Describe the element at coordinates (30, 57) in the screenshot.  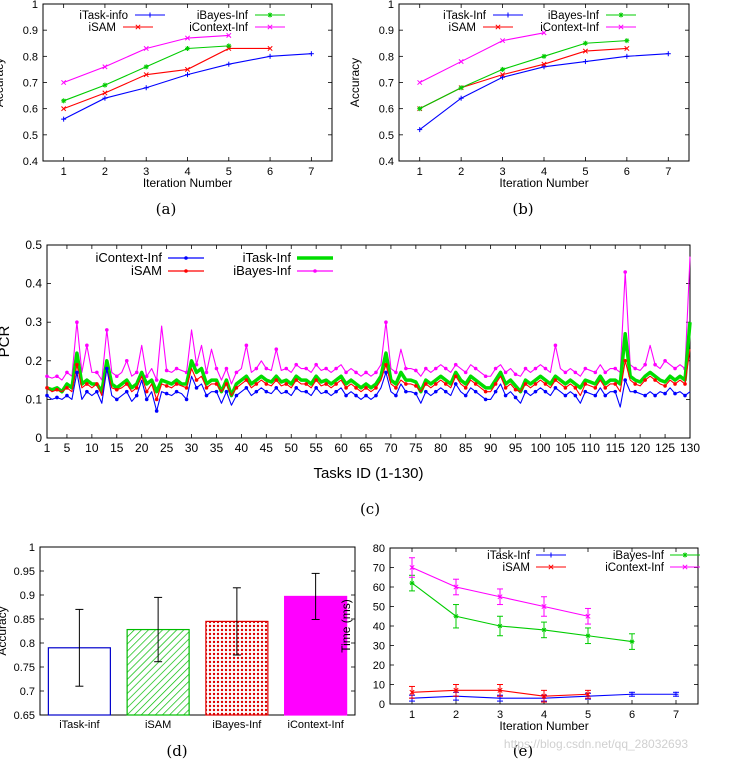
I see `y-tick-label: 0.8` at that location.